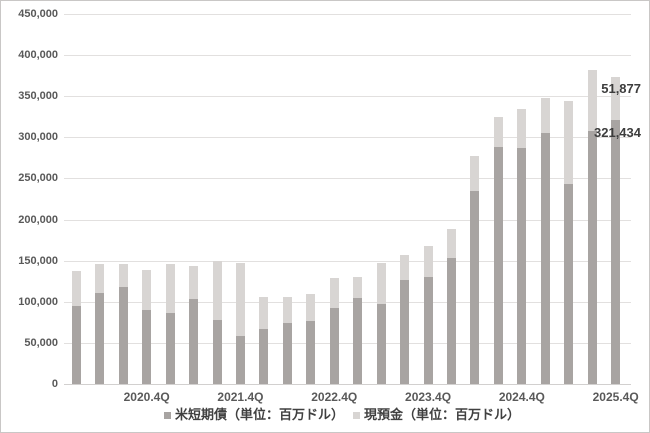 This screenshot has height=433, width=650. Describe the element at coordinates (38, 96) in the screenshot. I see `y-tick-label: 350,000` at that location.